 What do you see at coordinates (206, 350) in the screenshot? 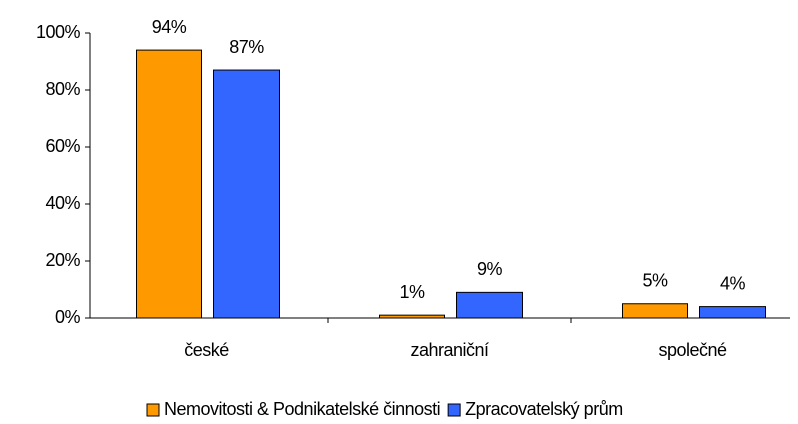
I see `x-tick-label: české` at bounding box center [206, 350].